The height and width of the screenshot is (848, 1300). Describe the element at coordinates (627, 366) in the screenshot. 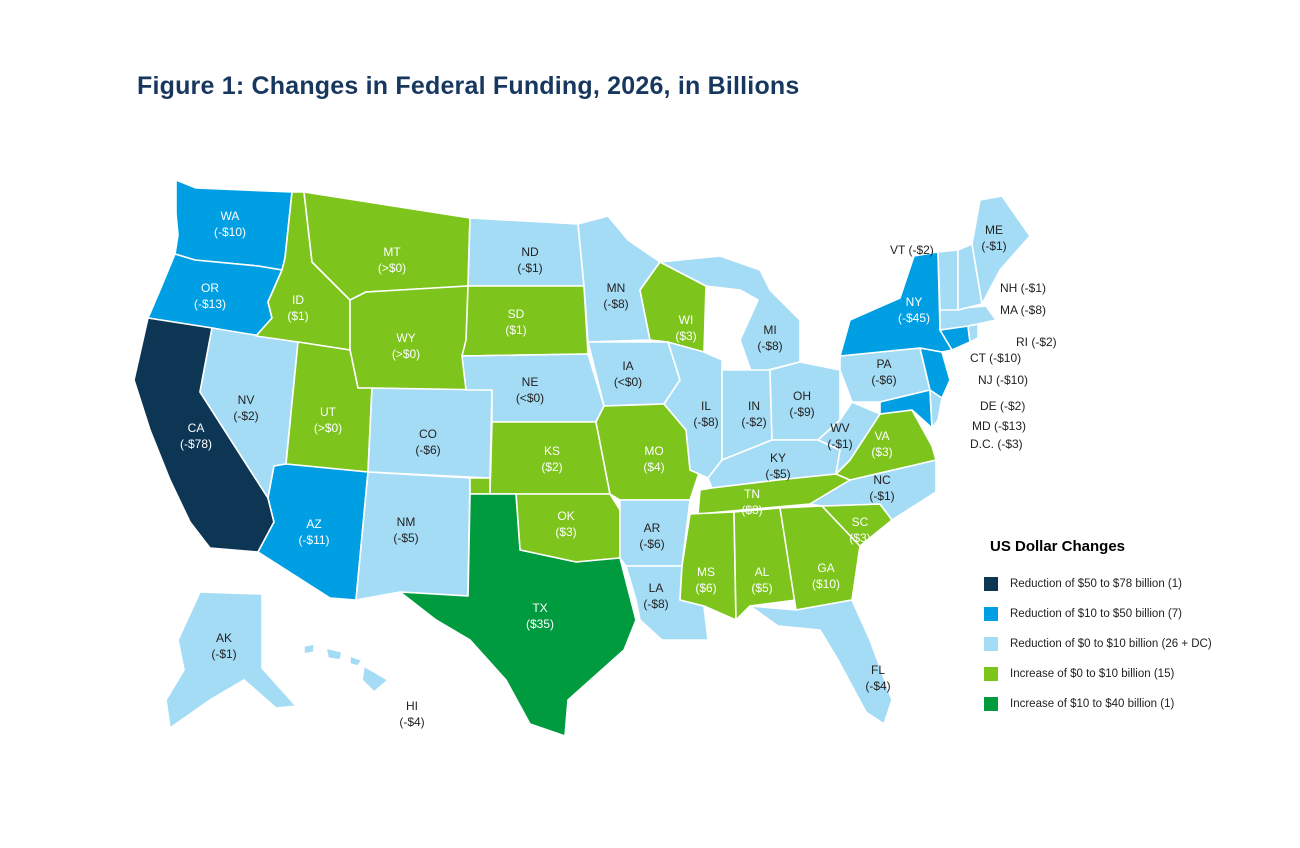

I see `svg-text: IA` at that location.